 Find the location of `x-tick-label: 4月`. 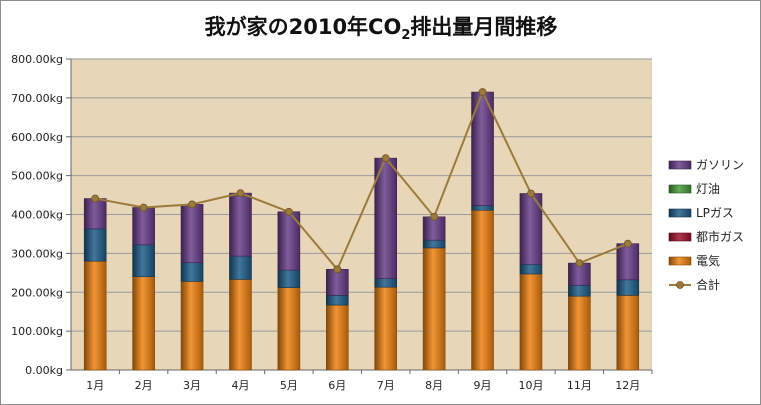

x-tick-label: 4月 is located at coordinates (240, 385).